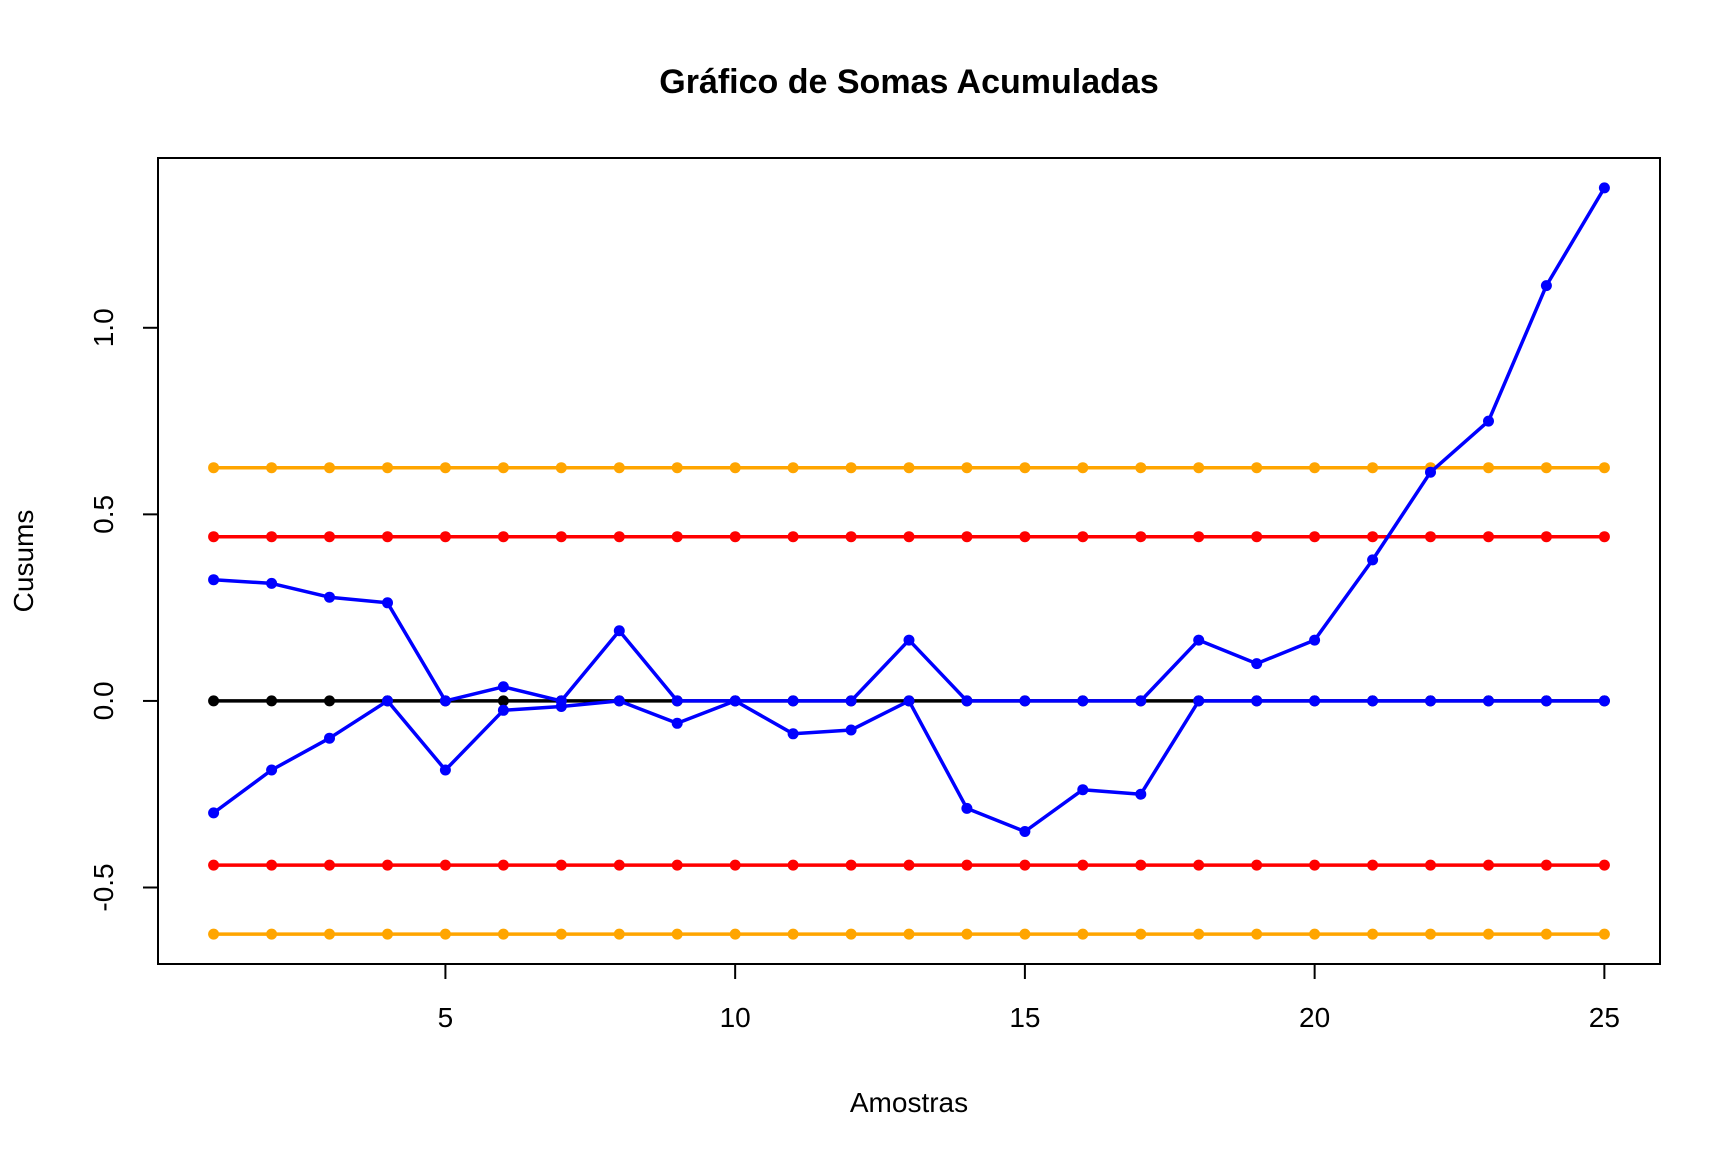 The width and height of the screenshot is (1728, 1152). What do you see at coordinates (103, 700) in the screenshot?
I see `y-tick-label: 0.0` at bounding box center [103, 700].